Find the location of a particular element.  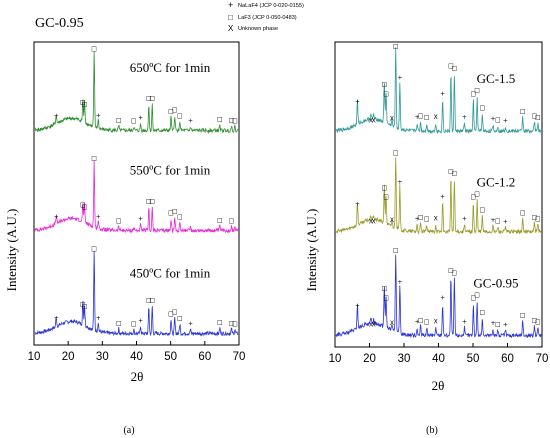

x-tick-label: 40 is located at coordinates (136, 357).